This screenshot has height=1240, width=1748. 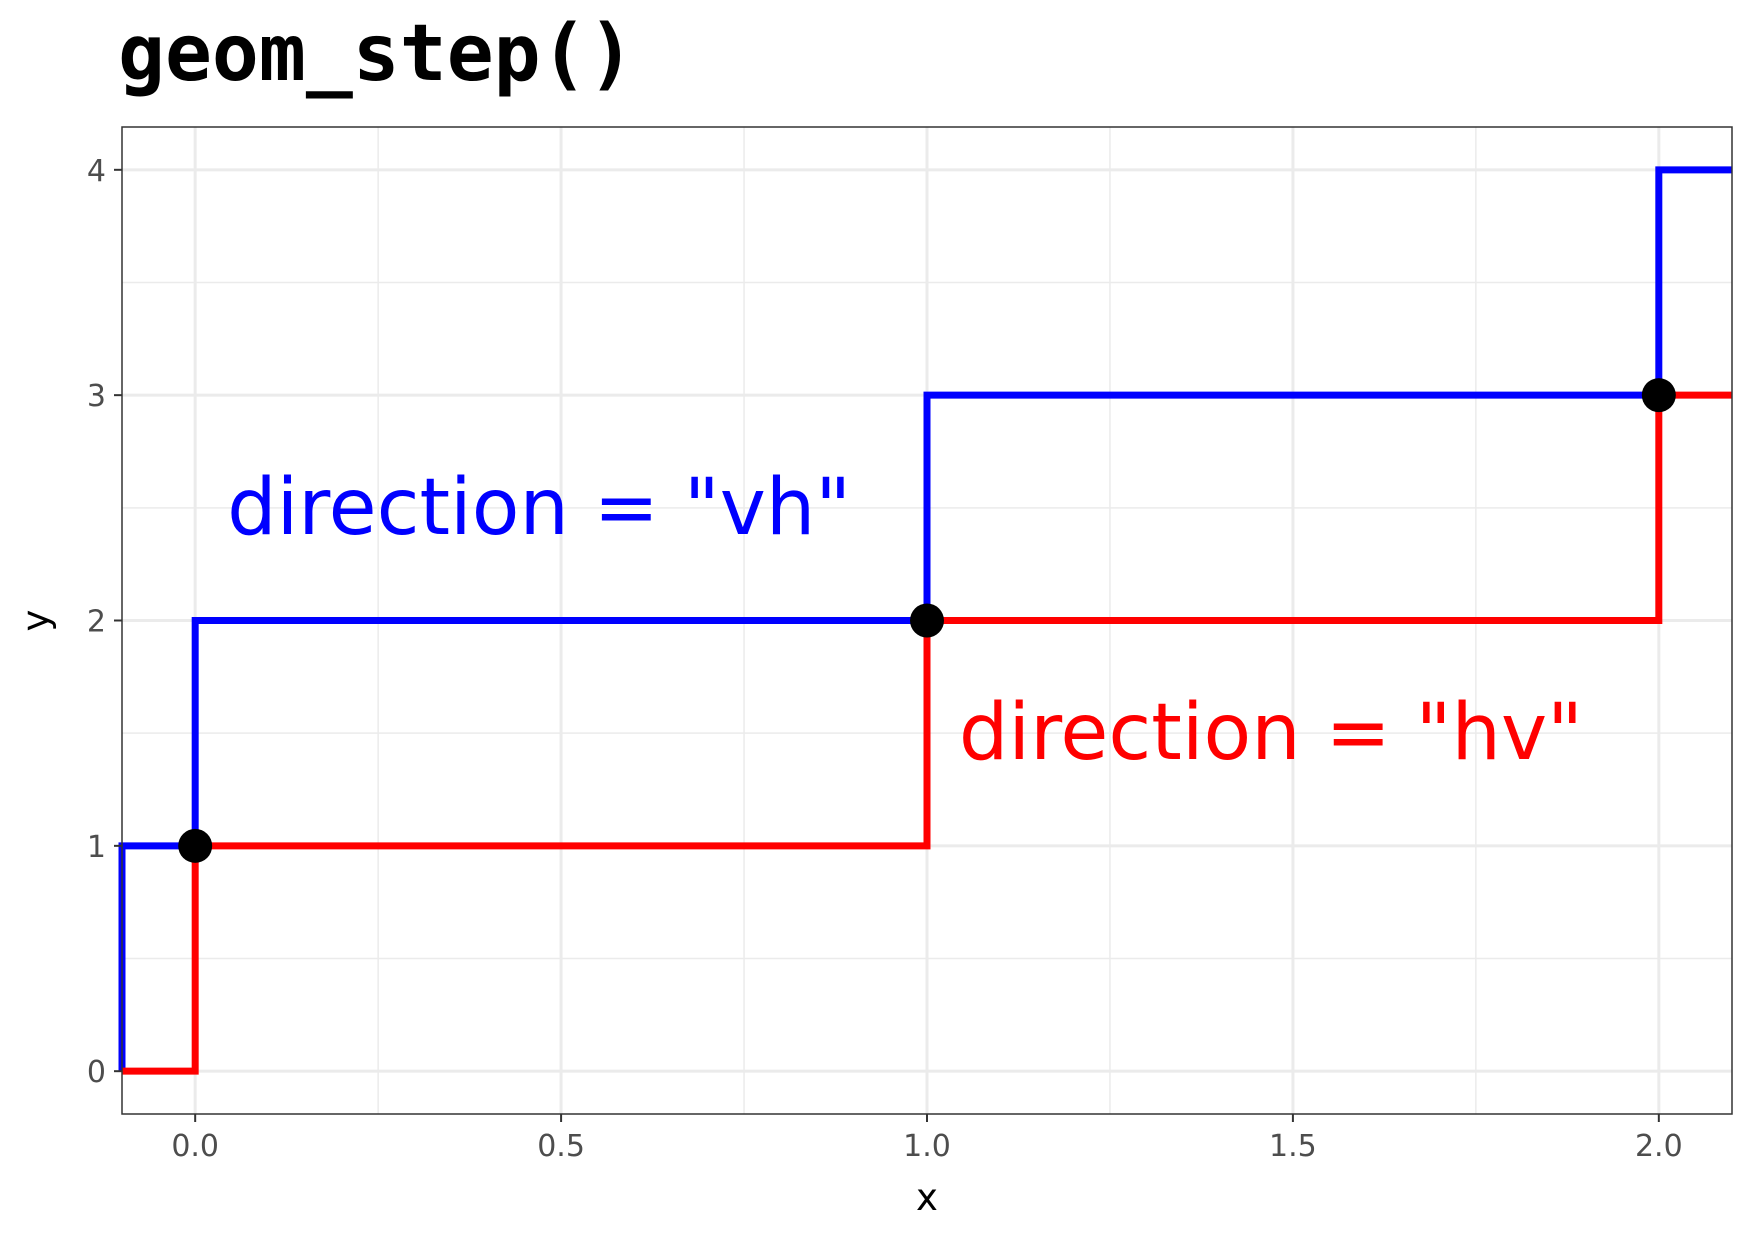 I want to click on x-tick-label: 0.0, so click(x=195, y=1146).